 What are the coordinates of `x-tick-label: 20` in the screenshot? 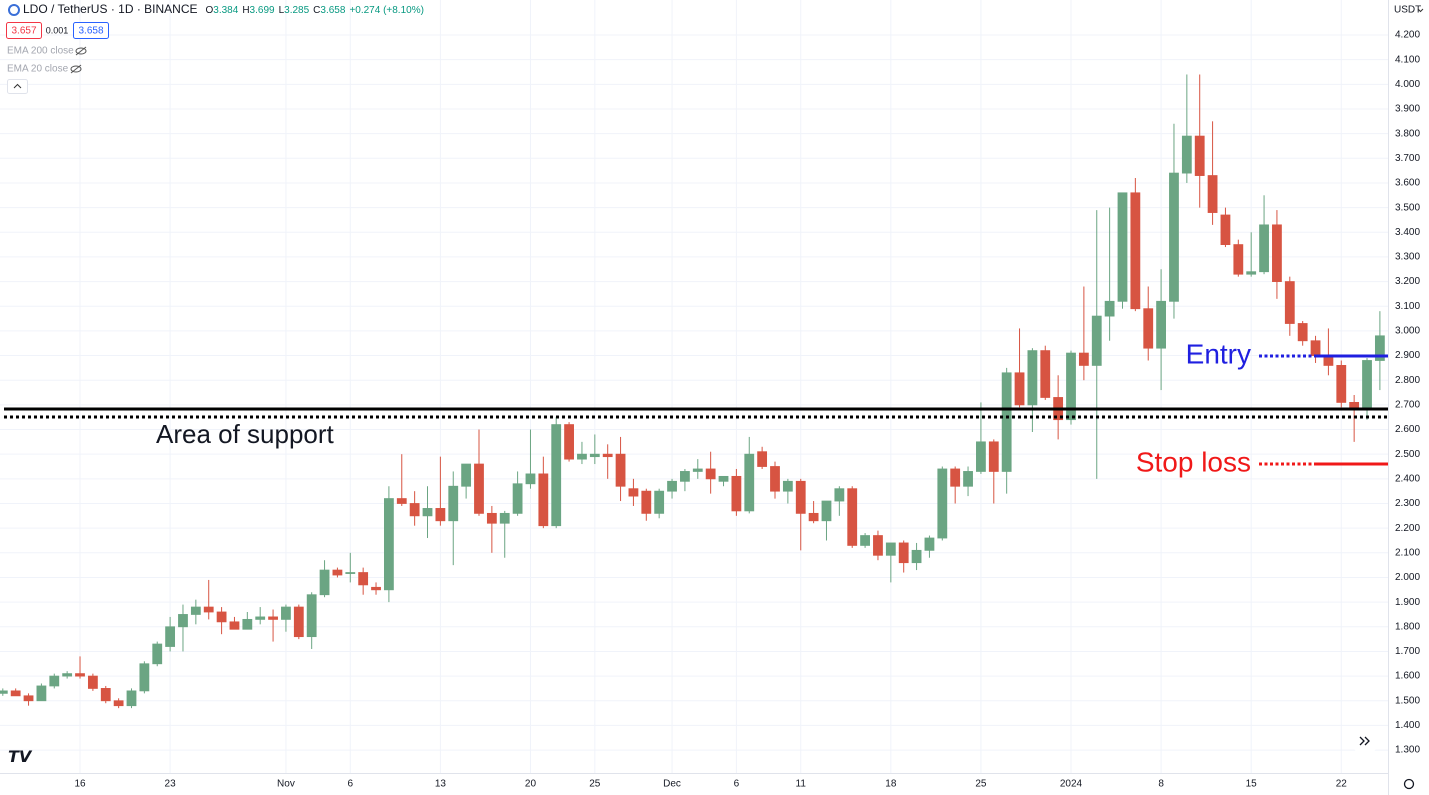 It's located at (531, 784).